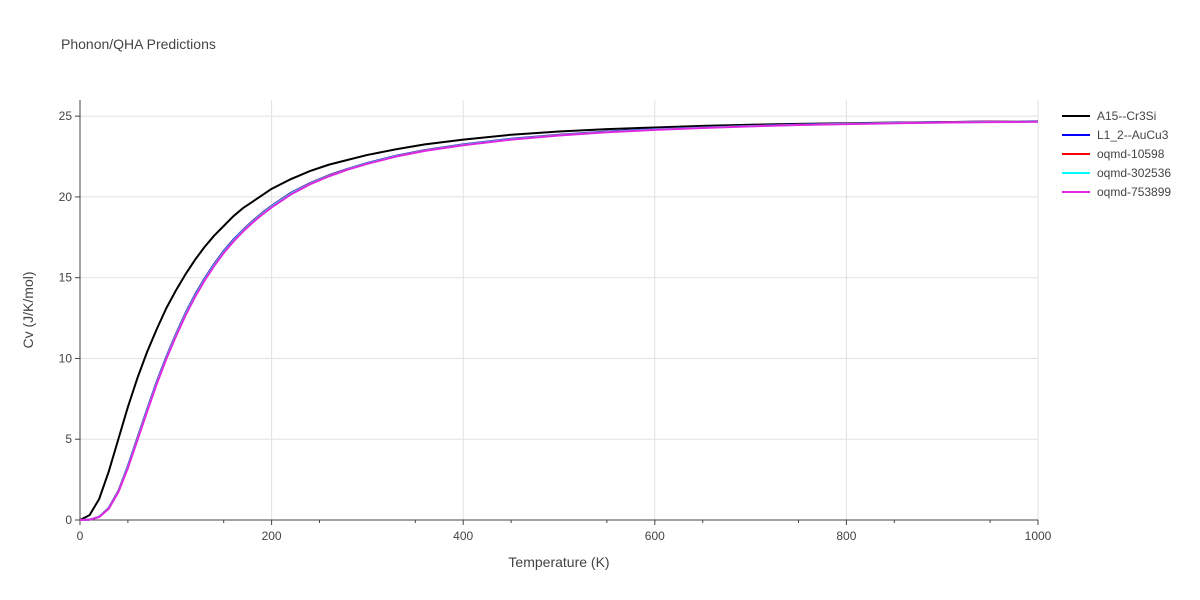  I want to click on x-tick-label: 1000, so click(1038, 536).